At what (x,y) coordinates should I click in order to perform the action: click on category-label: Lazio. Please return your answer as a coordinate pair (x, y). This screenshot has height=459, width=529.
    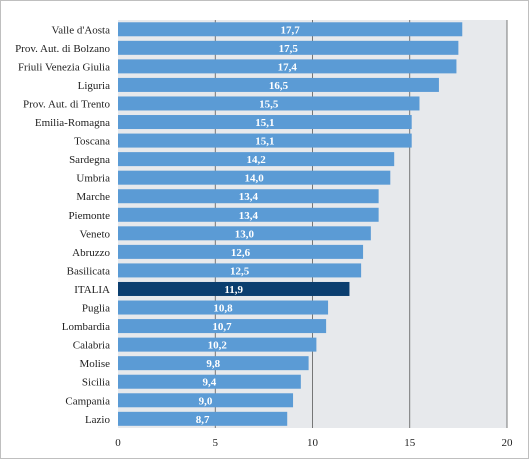
    Looking at the image, I should click on (98, 420).